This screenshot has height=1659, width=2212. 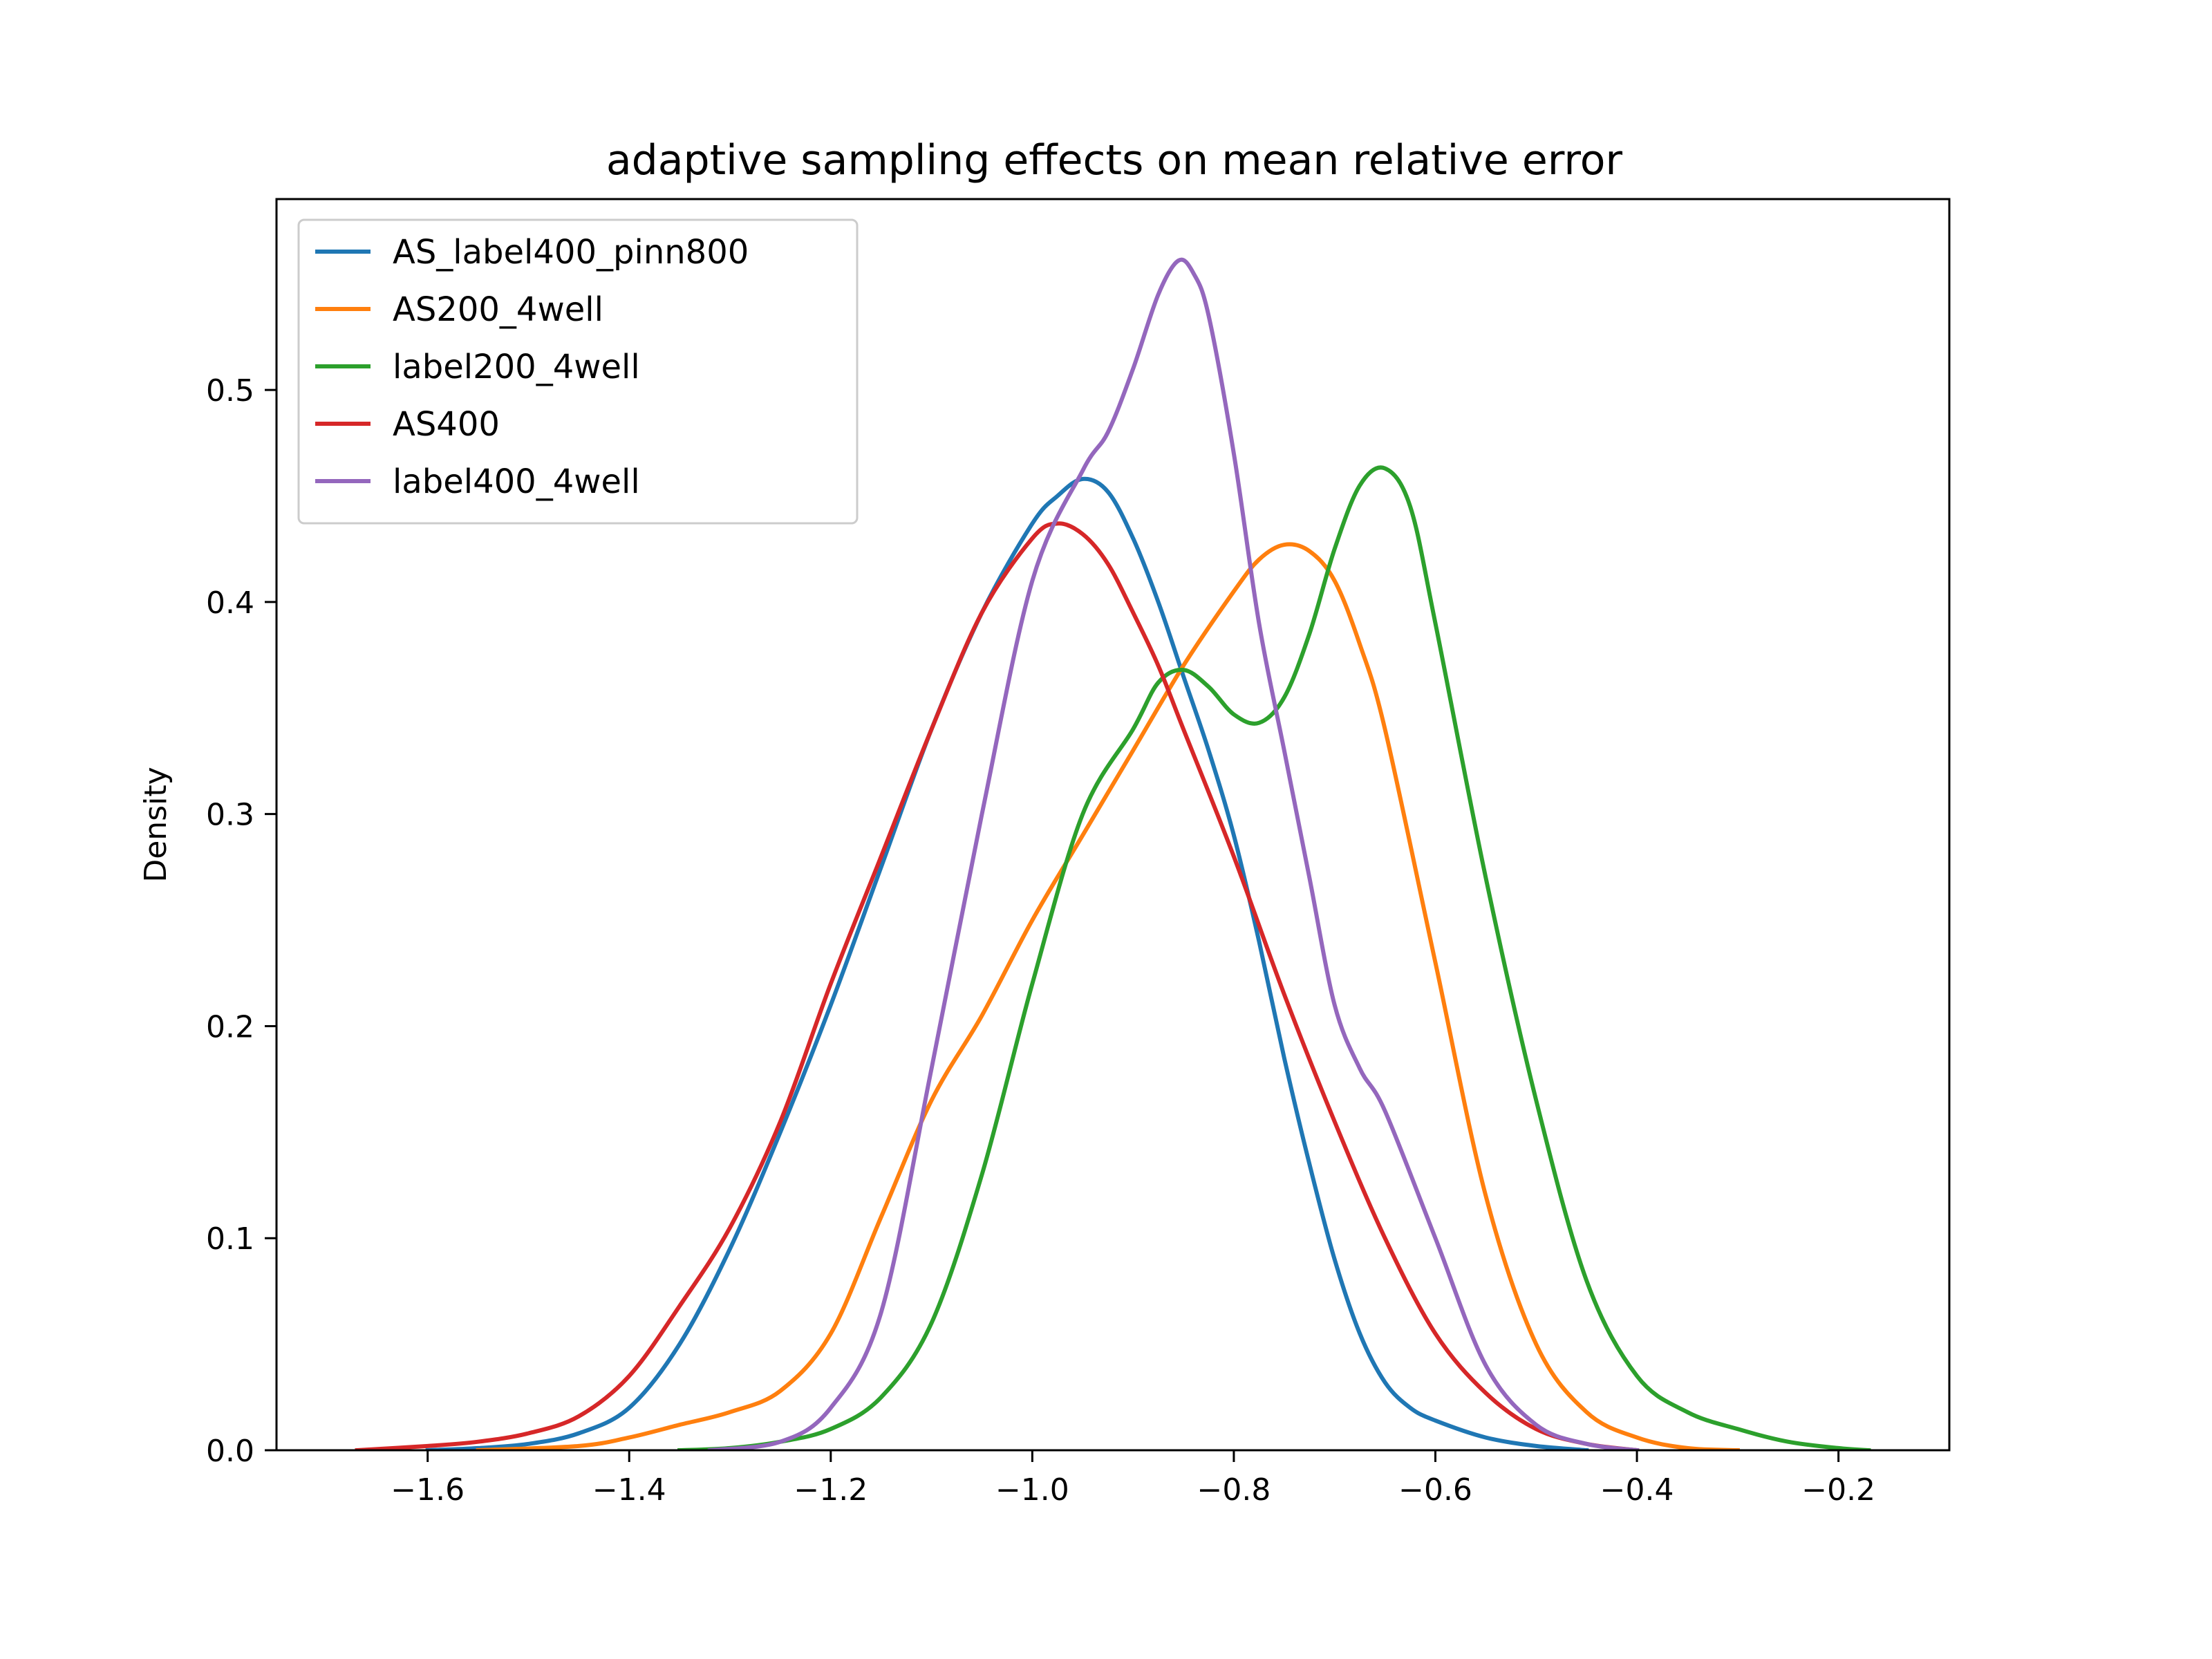 What do you see at coordinates (516, 481) in the screenshot?
I see `legend-label: label400_4well` at bounding box center [516, 481].